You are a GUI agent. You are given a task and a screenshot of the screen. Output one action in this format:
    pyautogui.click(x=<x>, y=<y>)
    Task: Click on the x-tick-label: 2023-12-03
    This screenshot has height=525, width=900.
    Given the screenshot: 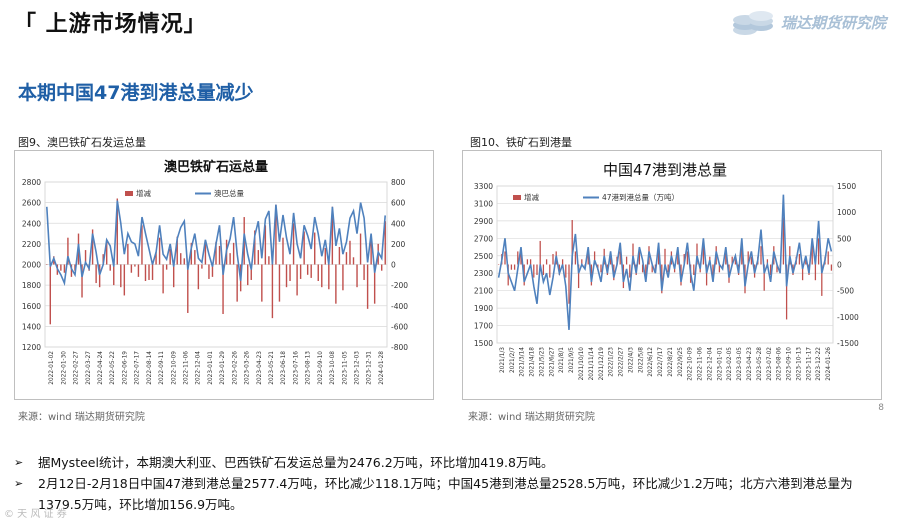 What is the action you would take?
    pyautogui.click(x=357, y=368)
    